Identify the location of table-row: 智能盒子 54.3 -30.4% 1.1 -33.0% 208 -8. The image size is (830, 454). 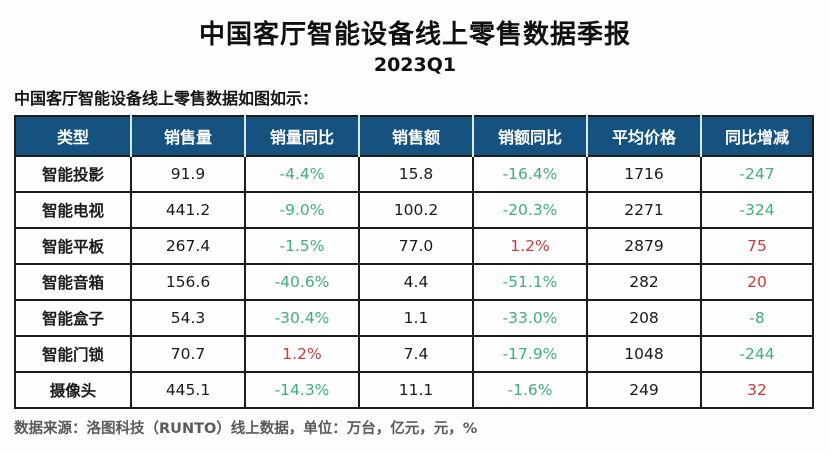
(414, 318).